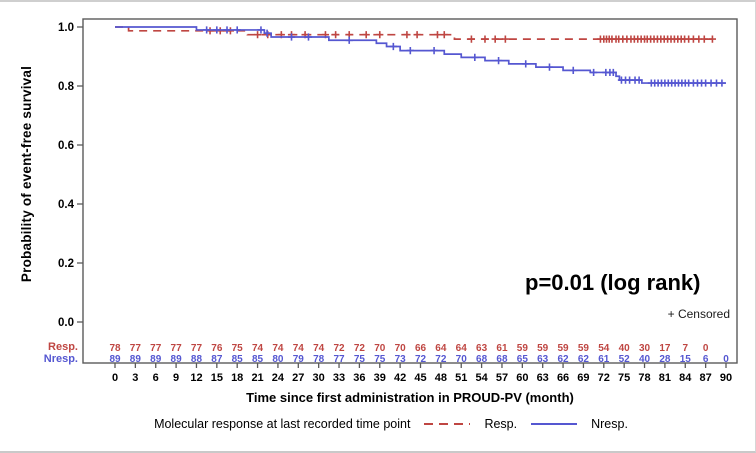 This screenshot has width=756, height=453. What do you see at coordinates (278, 378) in the screenshot?
I see `x-tick-label: 24` at bounding box center [278, 378].